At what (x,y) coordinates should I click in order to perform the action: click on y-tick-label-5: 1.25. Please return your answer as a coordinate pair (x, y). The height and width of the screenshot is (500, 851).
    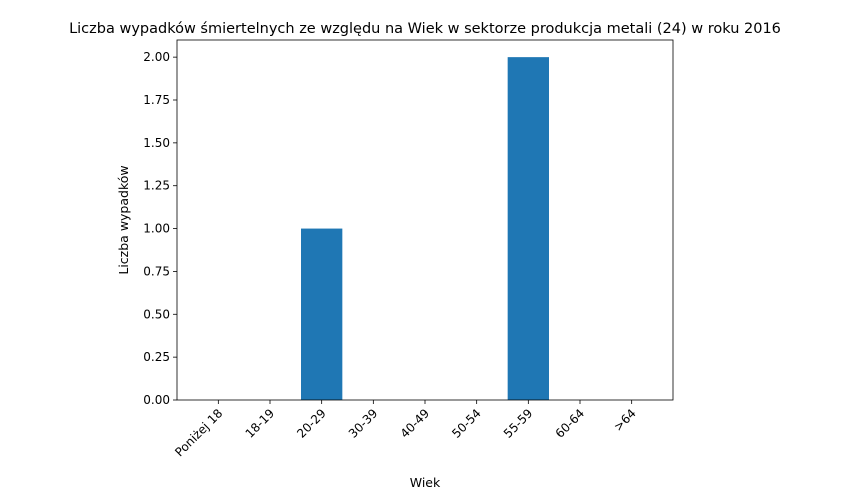
    Looking at the image, I should click on (156, 186).